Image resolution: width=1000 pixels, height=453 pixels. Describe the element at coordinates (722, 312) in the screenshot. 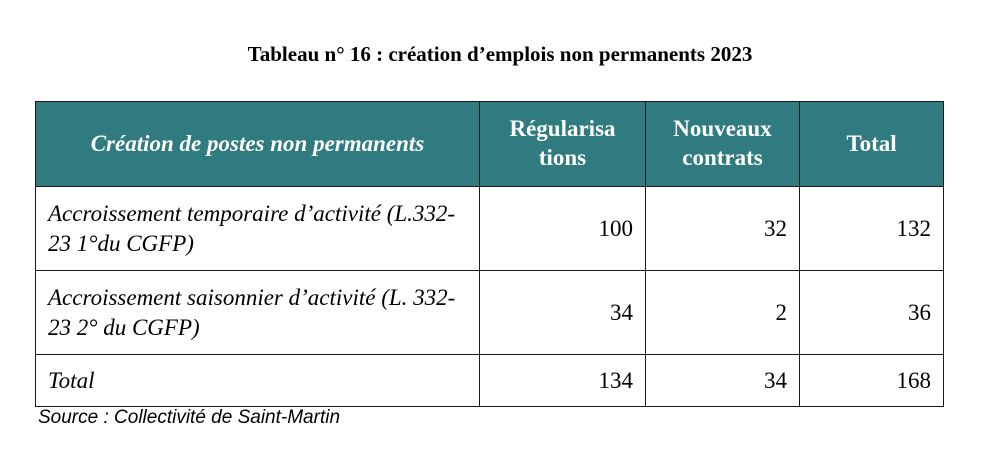

I see `cell-nouveaux-contrats: 2` at that location.